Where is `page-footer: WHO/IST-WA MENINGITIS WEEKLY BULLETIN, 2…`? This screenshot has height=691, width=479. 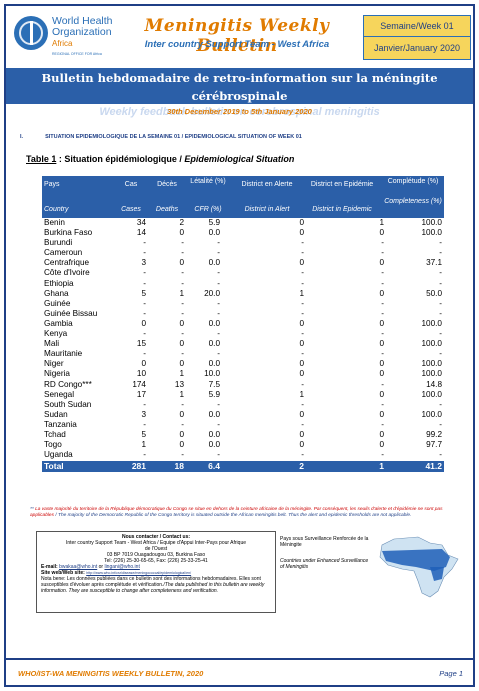
page-footer: WHO/IST-WA MENINGITIS WEEKLY BULLETIN, 2… is located at coordinates (239, 672).